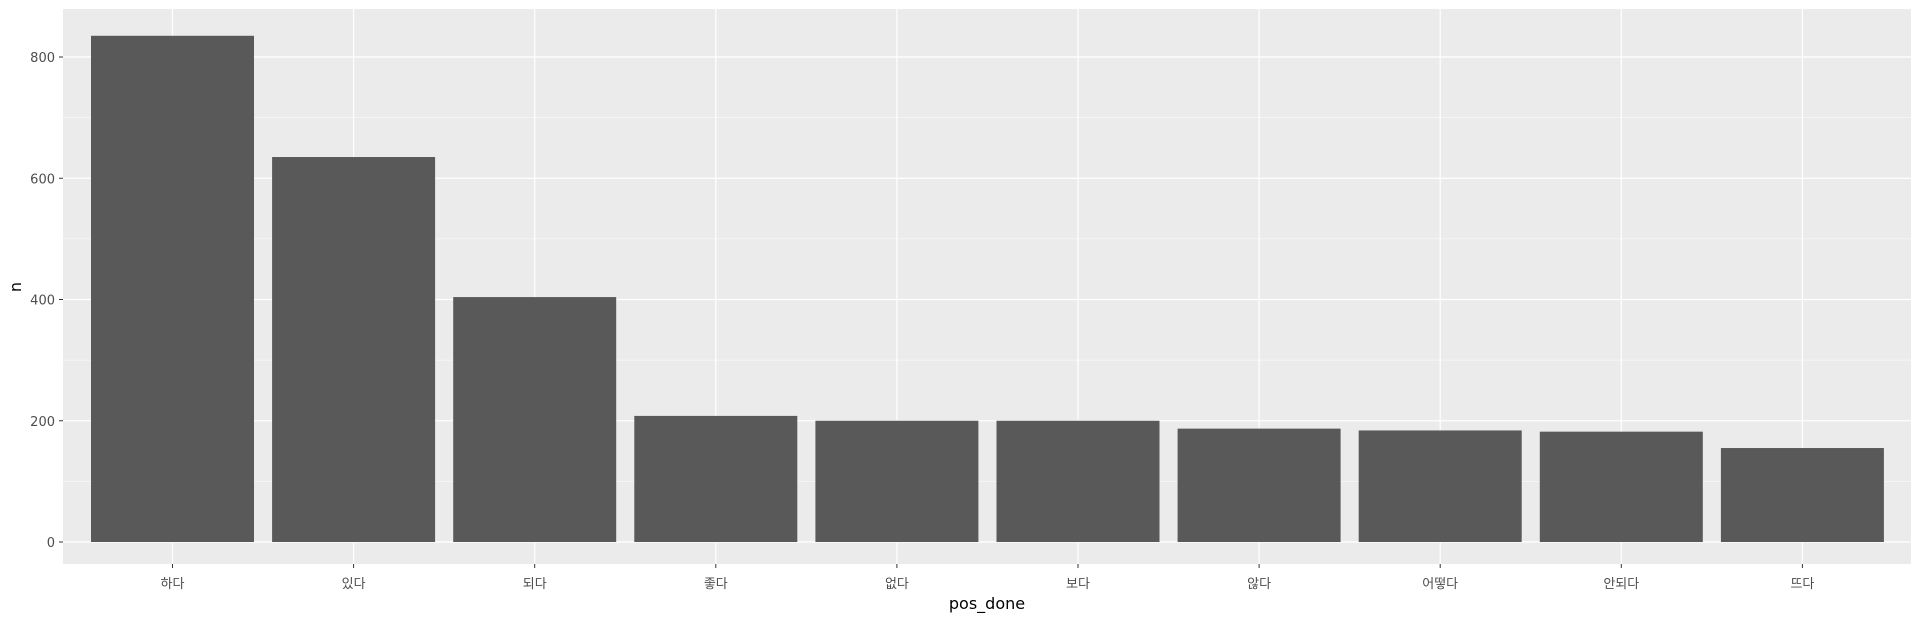  Describe the element at coordinates (1078, 584) in the screenshot. I see `x-tick-label: 보다` at that location.